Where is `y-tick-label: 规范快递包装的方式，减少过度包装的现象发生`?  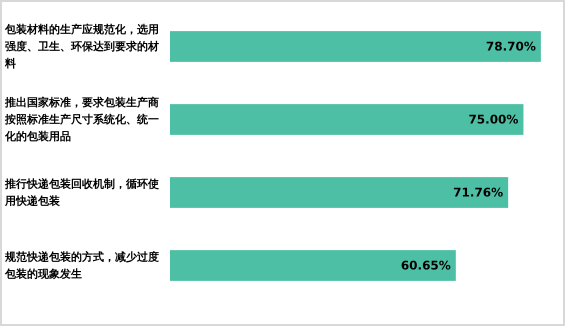 y-tick-label: 规范快递包装的方式，减少过度包装的现象发生 is located at coordinates (81, 265).